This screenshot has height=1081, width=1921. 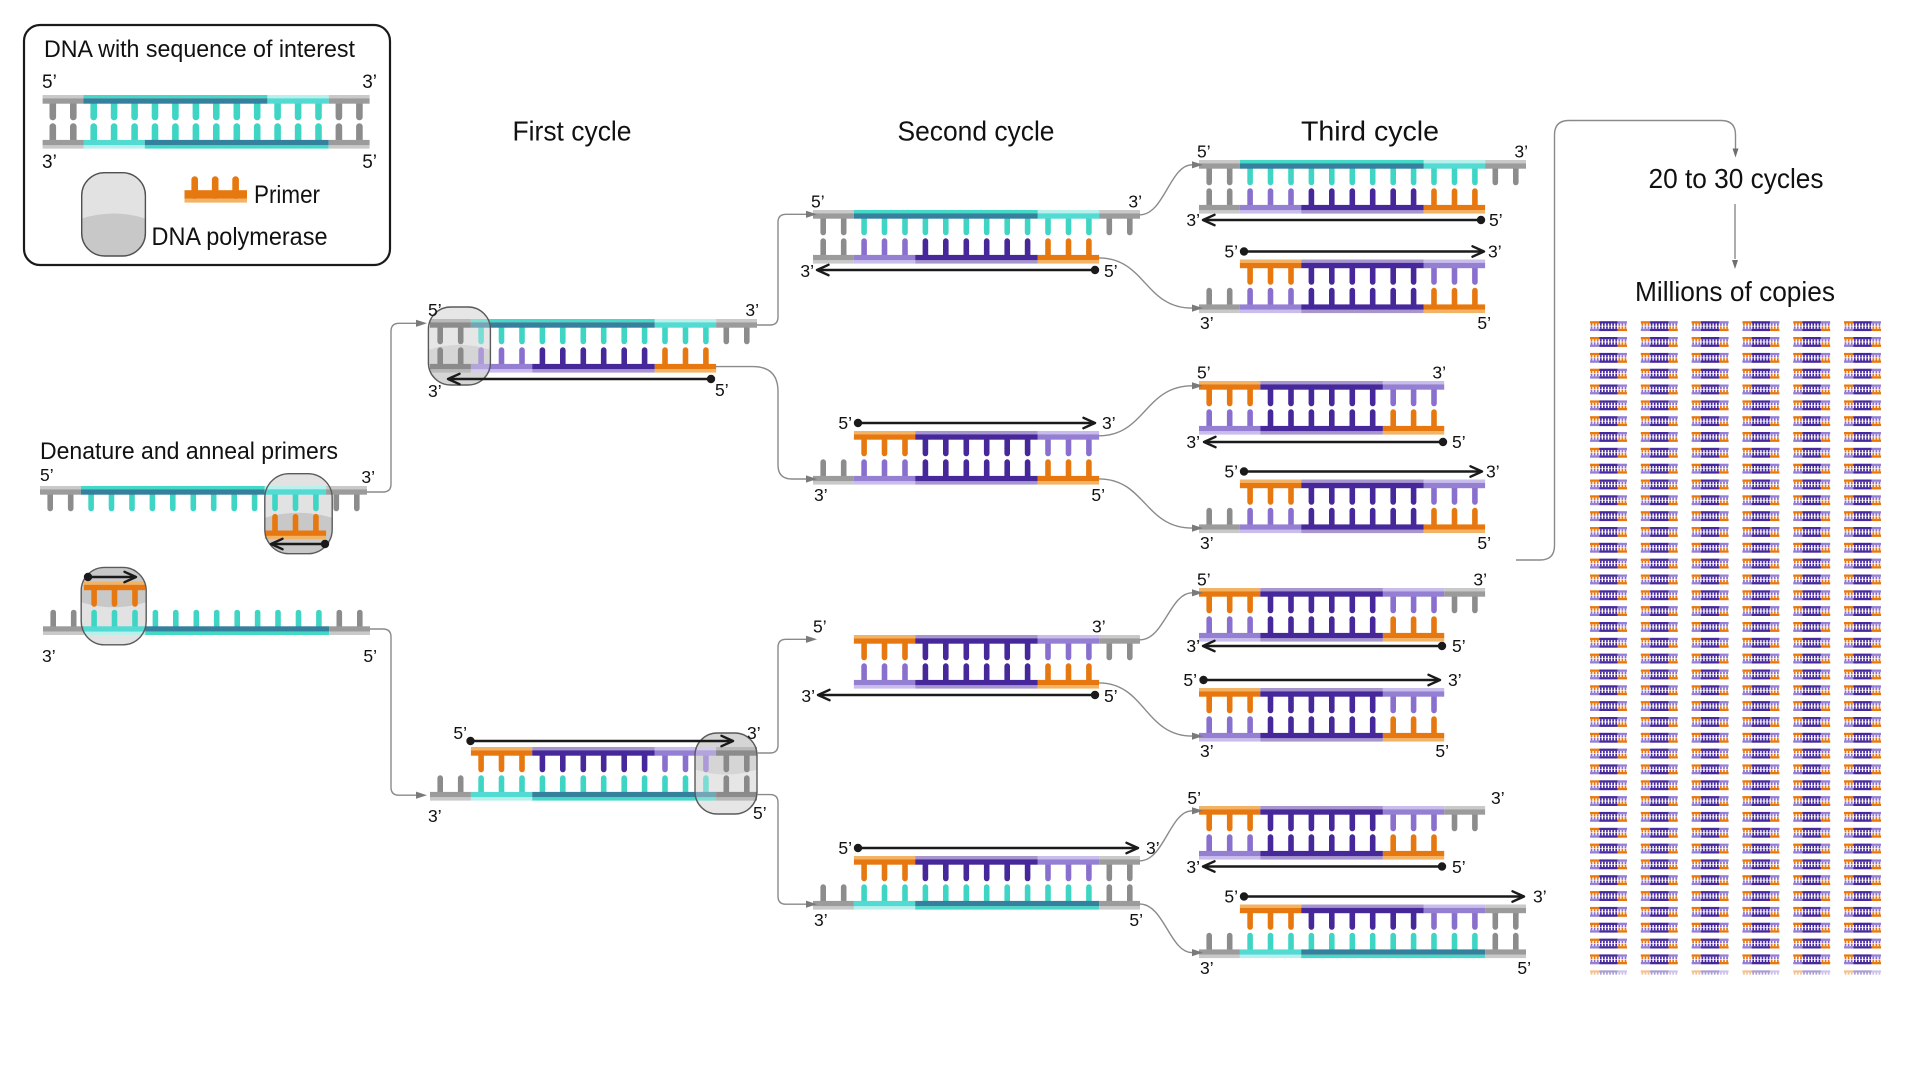 I want to click on svg-text: First cycle, so click(x=572, y=131).